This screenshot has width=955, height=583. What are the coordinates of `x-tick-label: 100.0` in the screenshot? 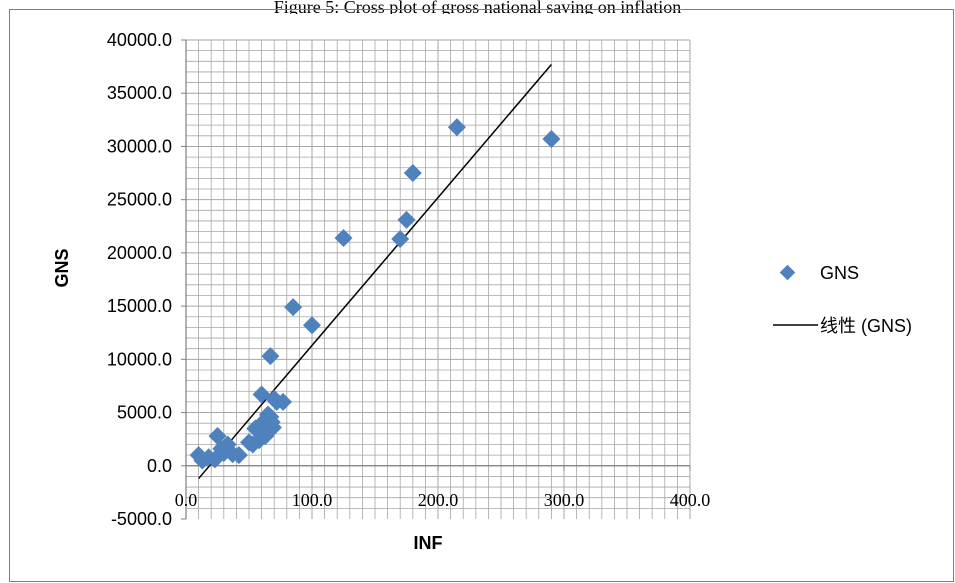 It's located at (312, 500).